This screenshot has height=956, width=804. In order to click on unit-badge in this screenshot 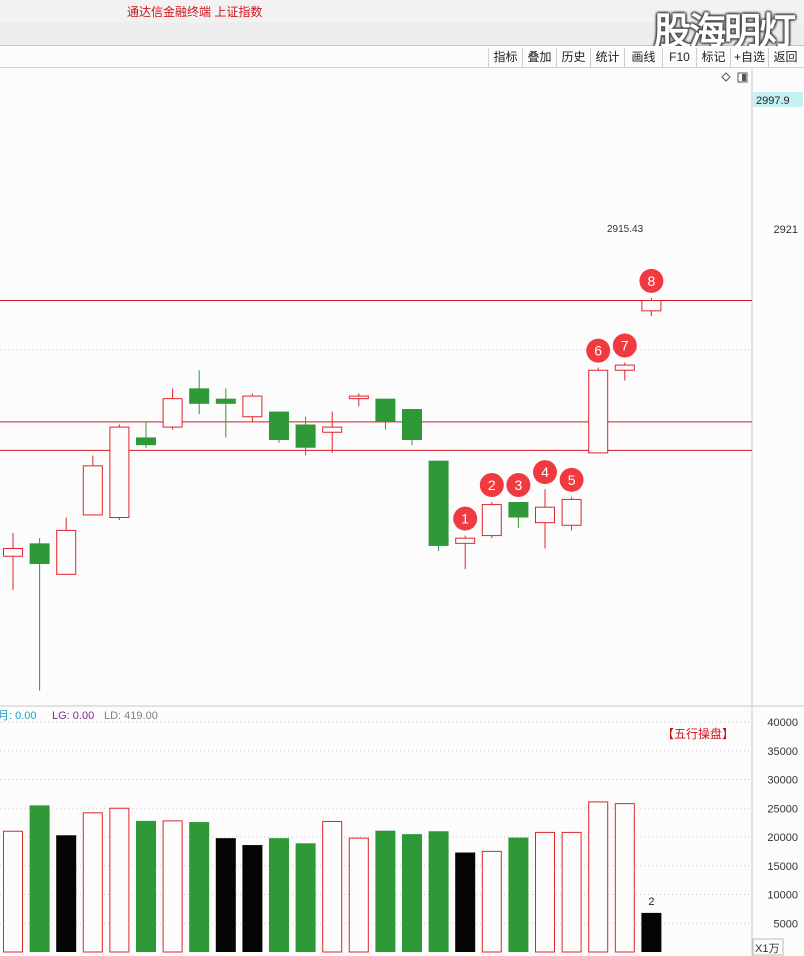, I will do `click(768, 947)`.